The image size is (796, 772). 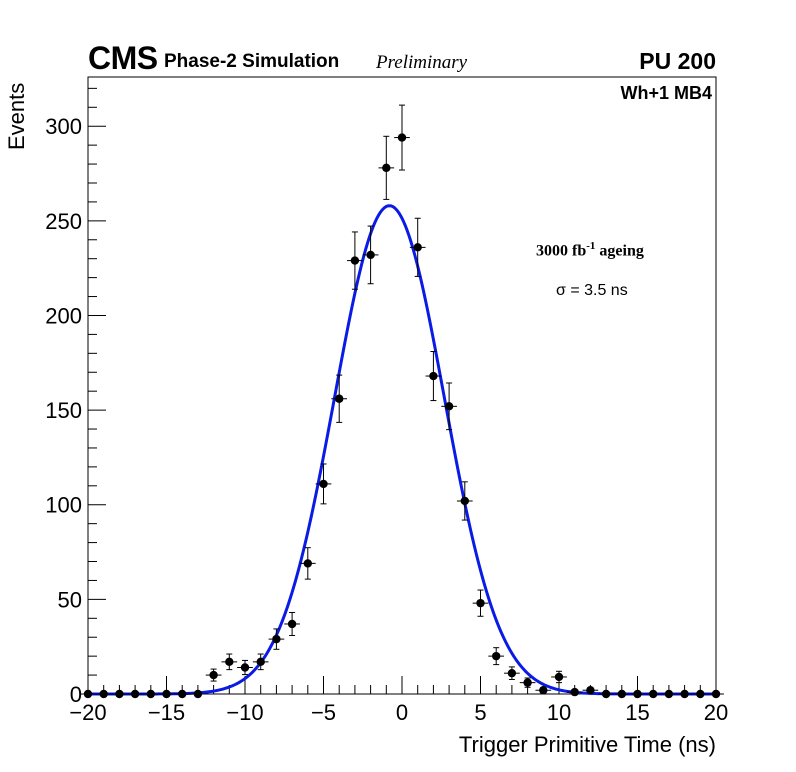 What do you see at coordinates (63, 505) in the screenshot?
I see `y-tick-label: 100` at bounding box center [63, 505].